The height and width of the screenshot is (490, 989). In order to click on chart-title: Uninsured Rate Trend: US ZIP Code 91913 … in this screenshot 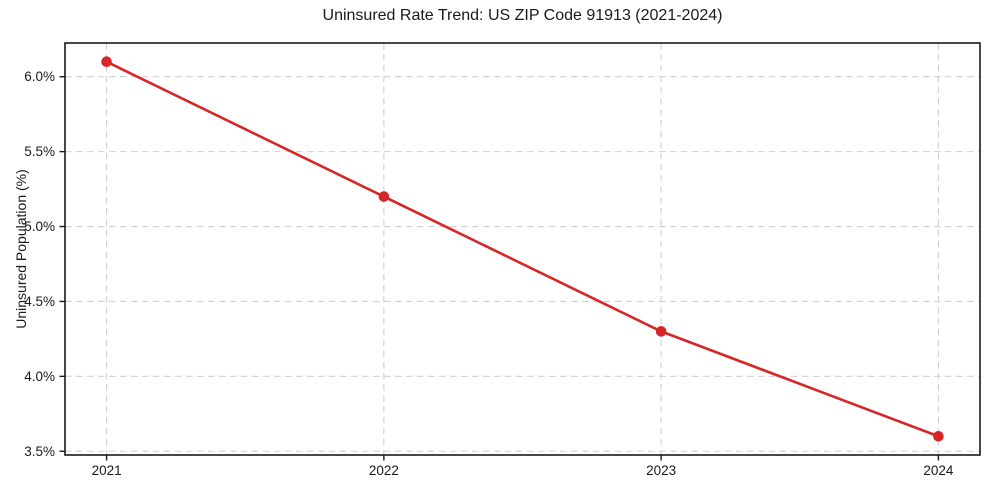, I will do `click(522, 15)`.